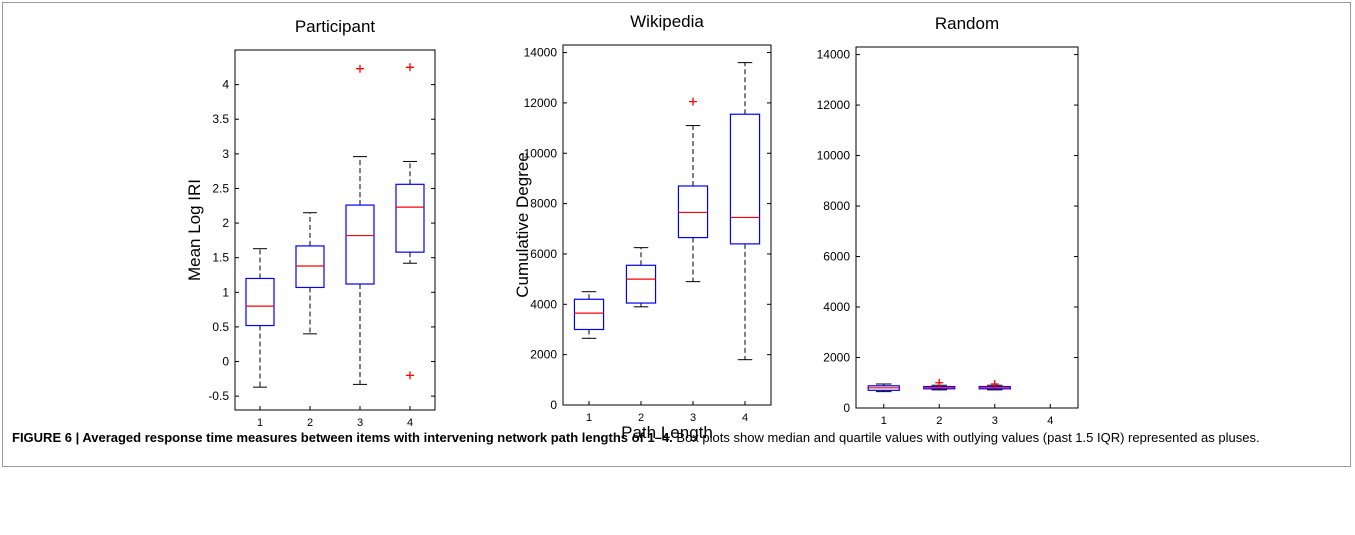 This screenshot has width=1355, height=535. I want to click on chart-title: Random, so click(967, 23).